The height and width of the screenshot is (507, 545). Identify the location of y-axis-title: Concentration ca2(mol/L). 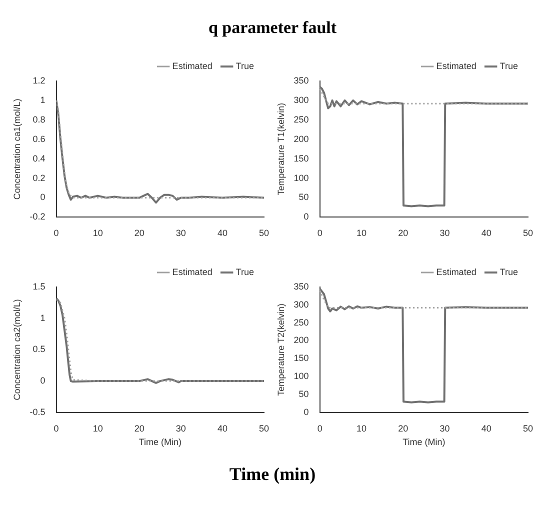
(17, 349).